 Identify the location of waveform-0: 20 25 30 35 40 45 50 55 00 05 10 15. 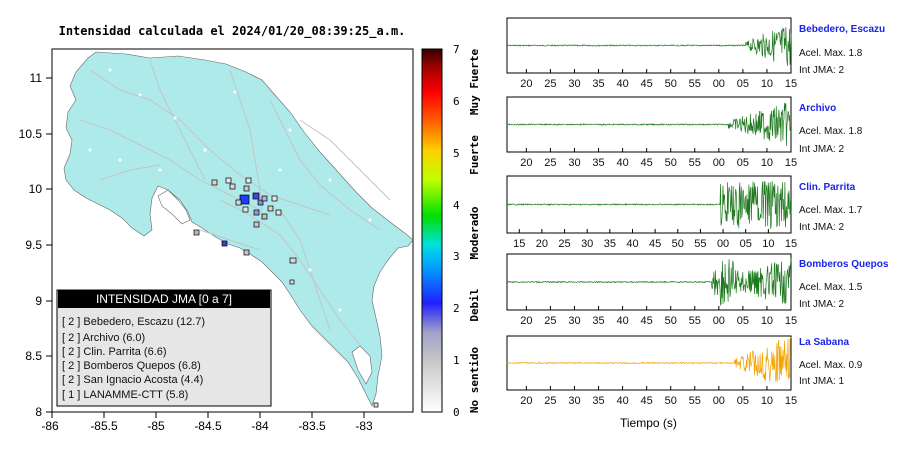
(651, 53).